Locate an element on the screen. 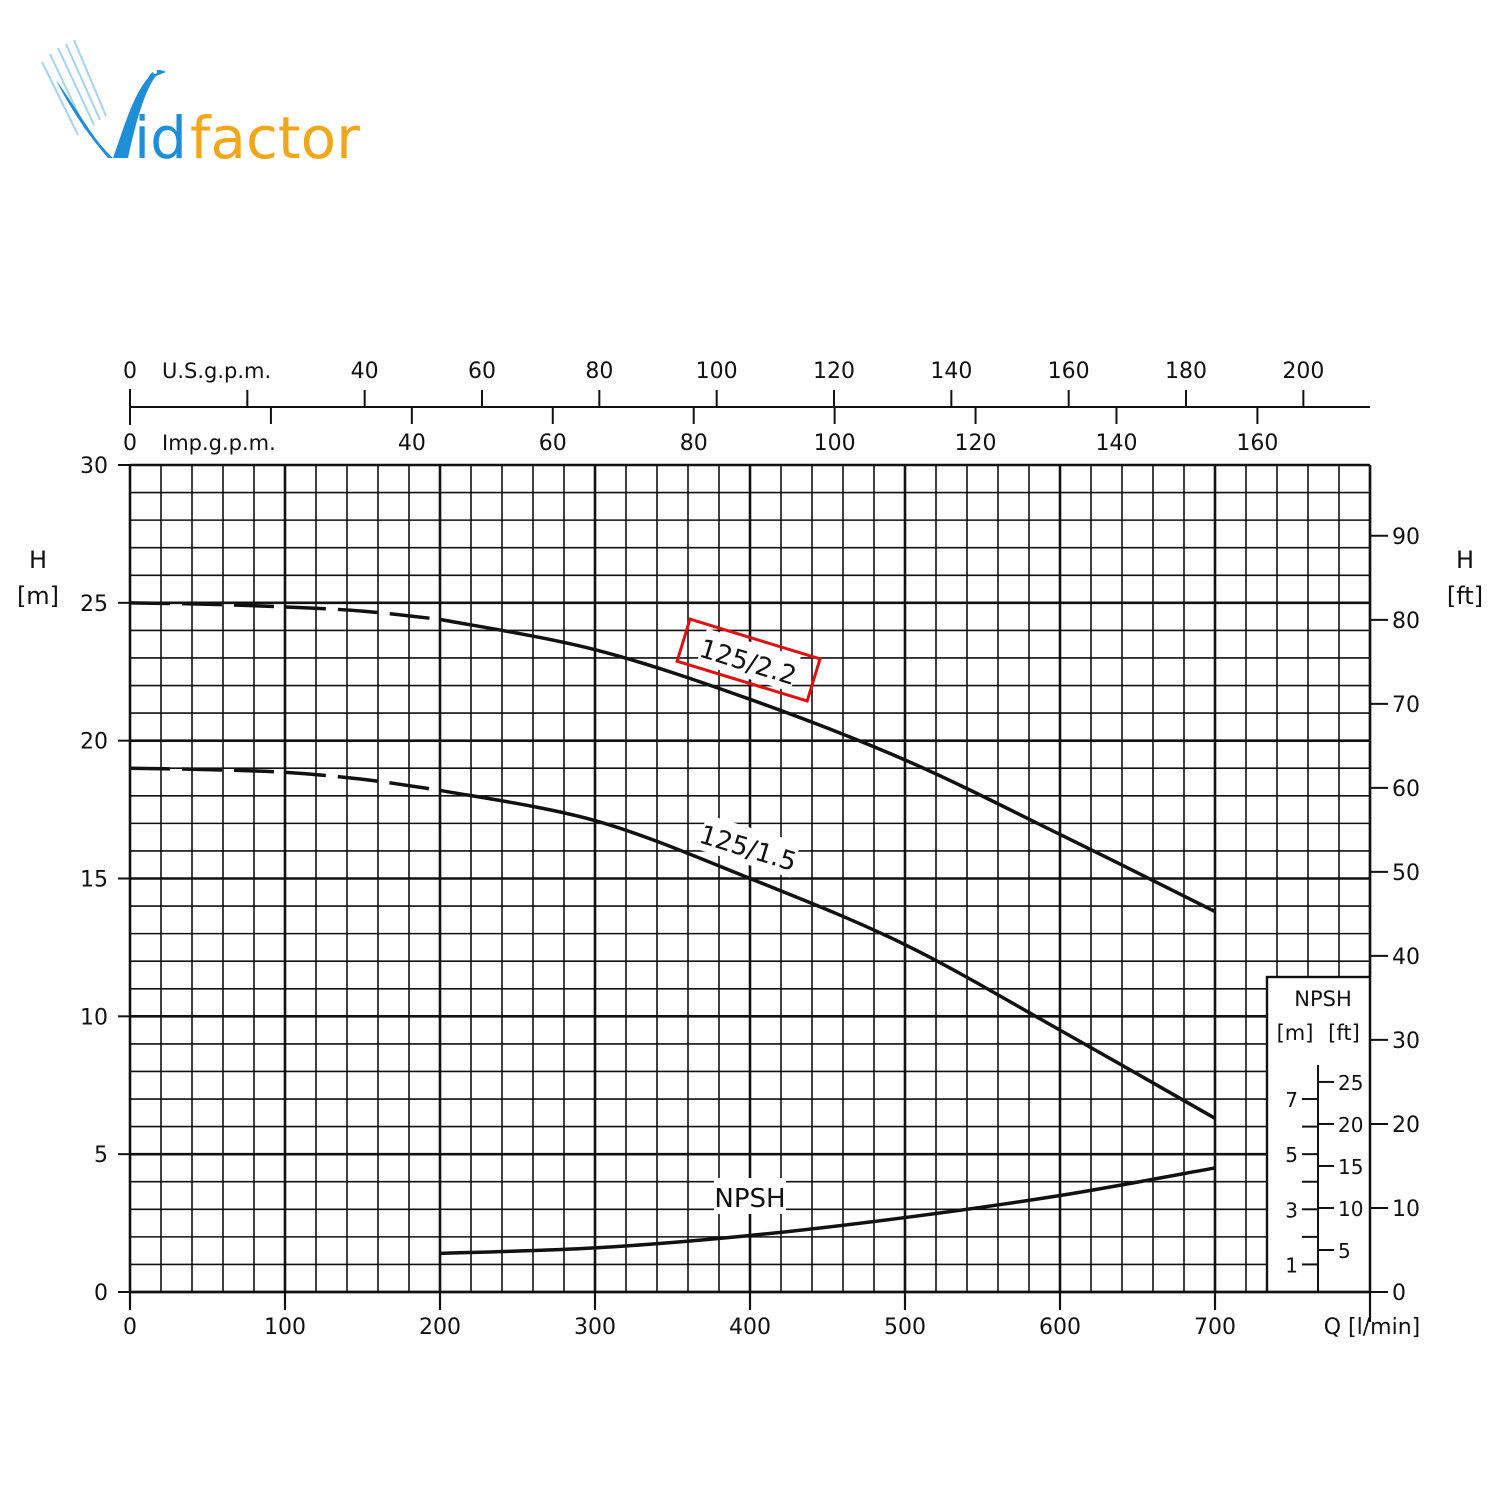 The width and height of the screenshot is (1500, 1500). y-tick-label: 10 is located at coordinates (94, 1017).